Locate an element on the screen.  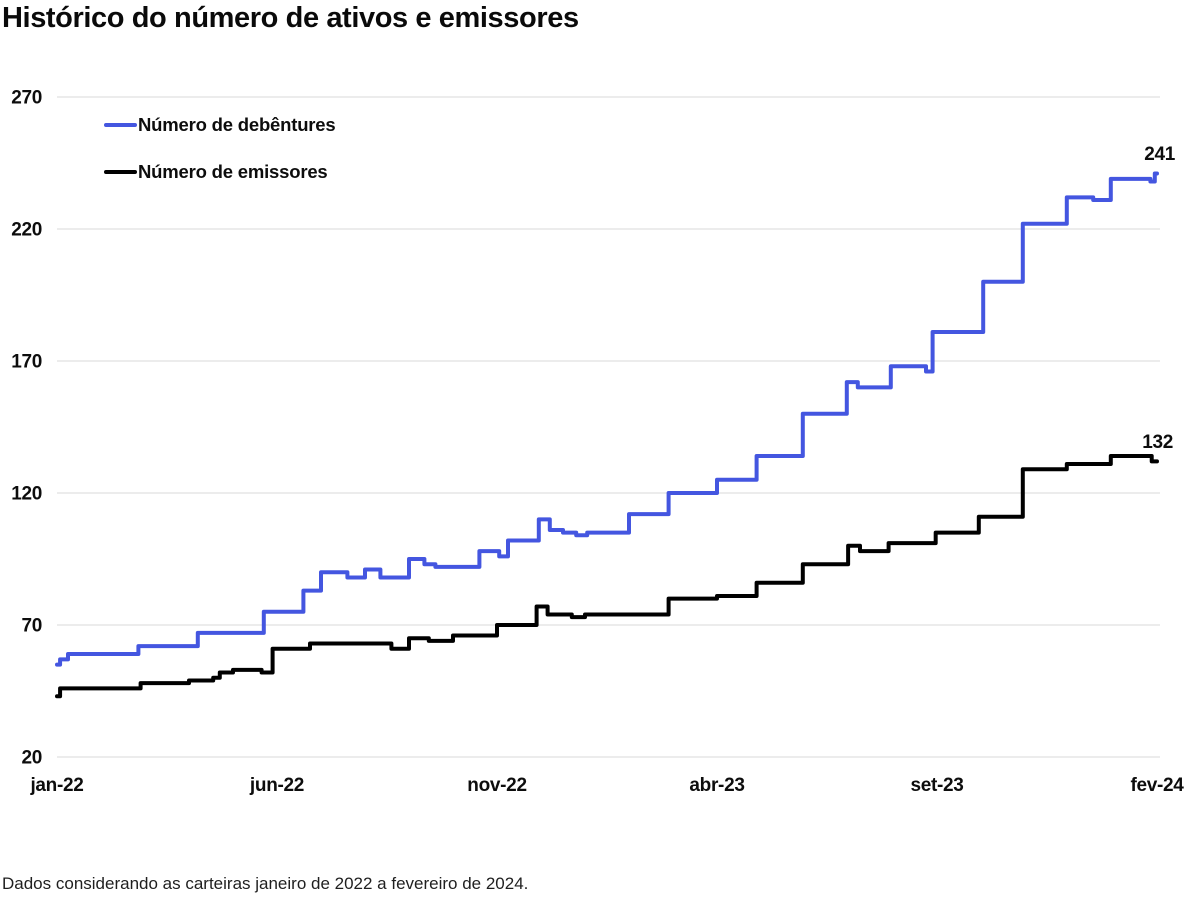
x-tick-label: set-23 is located at coordinates (936, 785).